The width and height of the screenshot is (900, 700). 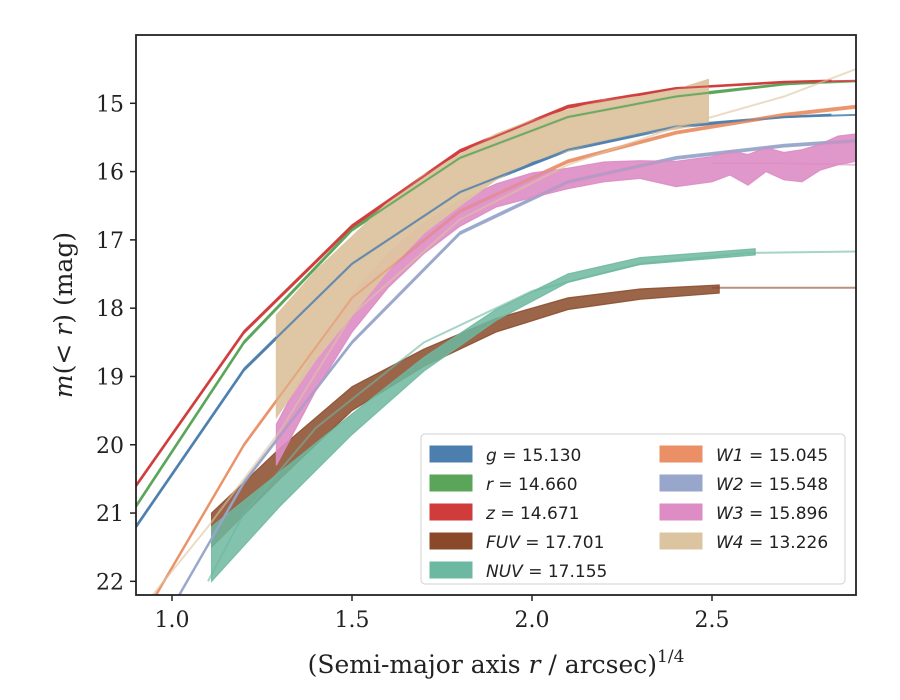 What do you see at coordinates (546, 572) in the screenshot?
I see `legend-label-NUV: NUV = 17.155` at bounding box center [546, 572].